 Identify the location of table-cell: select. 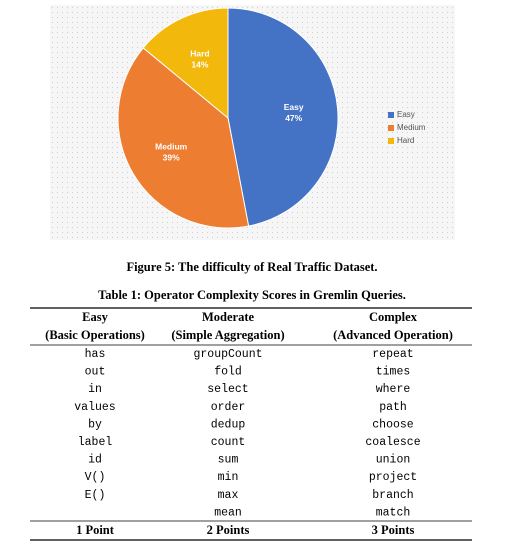
(227, 389).